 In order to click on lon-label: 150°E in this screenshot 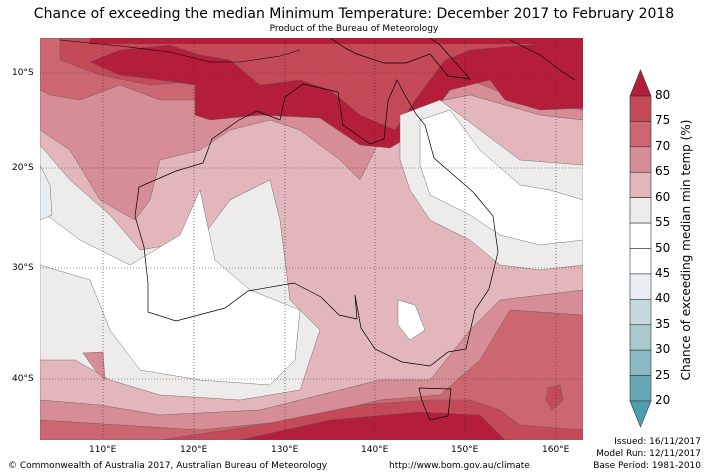, I will do `click(465, 450)`.